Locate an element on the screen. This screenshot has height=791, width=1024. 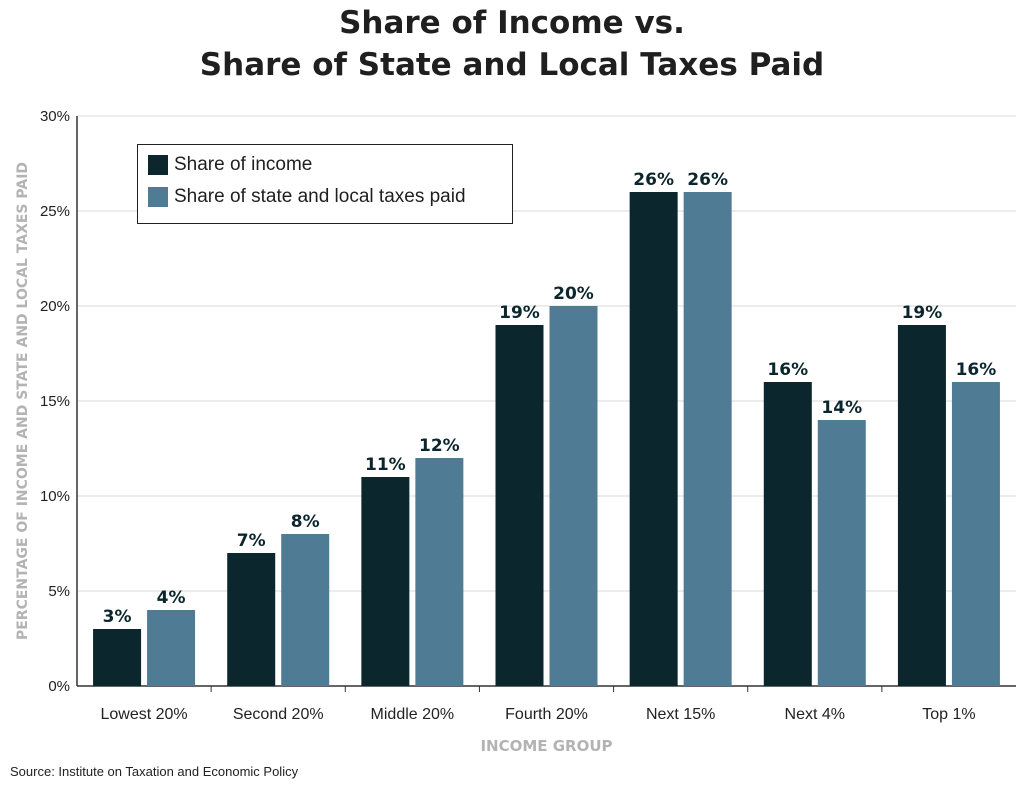
legend-item-taxes: Share of state and local taxes paid is located at coordinates (307, 197).